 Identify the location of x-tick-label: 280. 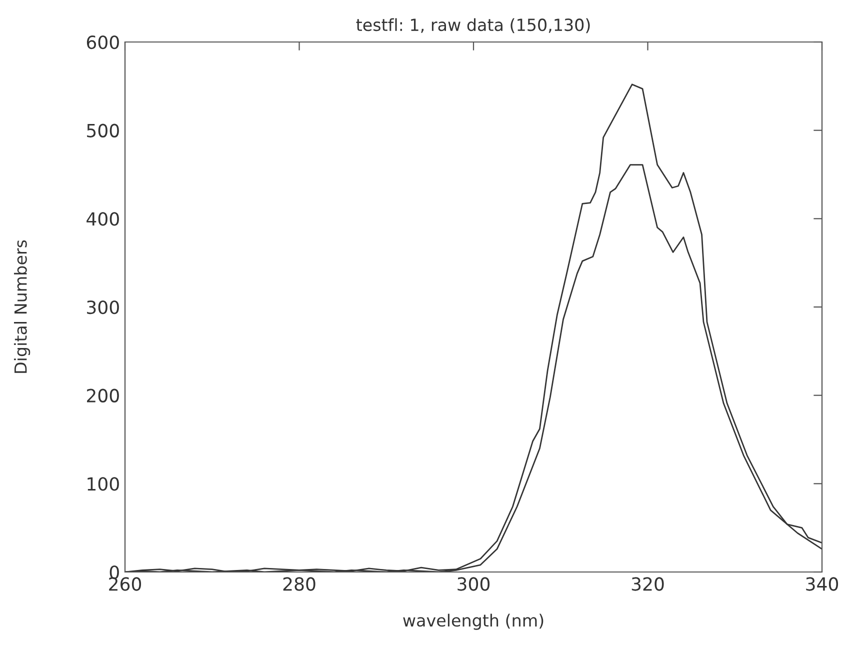
(299, 584).